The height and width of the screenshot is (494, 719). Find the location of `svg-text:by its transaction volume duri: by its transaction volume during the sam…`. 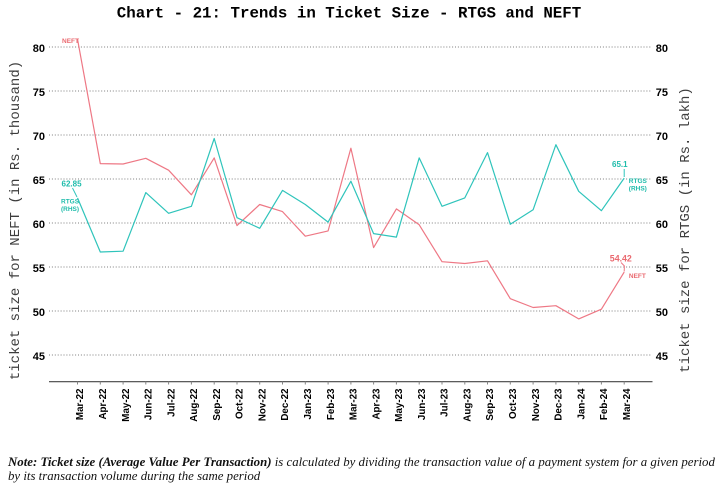

svg-text:by its transaction volume duri: by its transaction volume during the sam… is located at coordinates (134, 476).